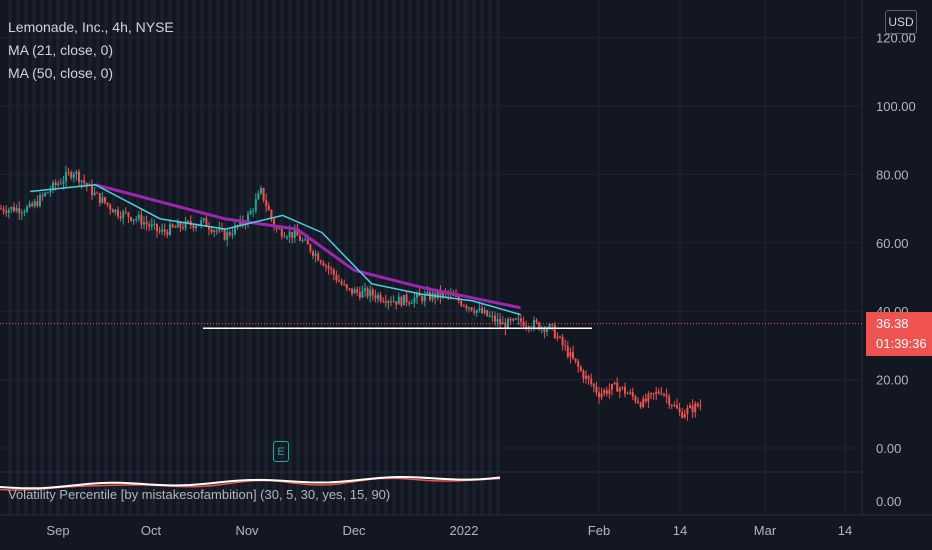 This screenshot has width=932, height=550. I want to click on indicator-main-line, so click(250, 482).